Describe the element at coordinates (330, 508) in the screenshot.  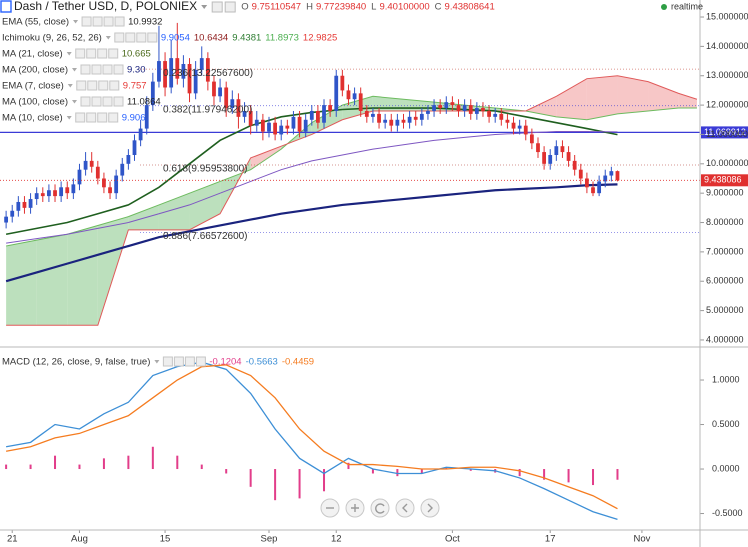
I see `zoom-out-button` at that location.